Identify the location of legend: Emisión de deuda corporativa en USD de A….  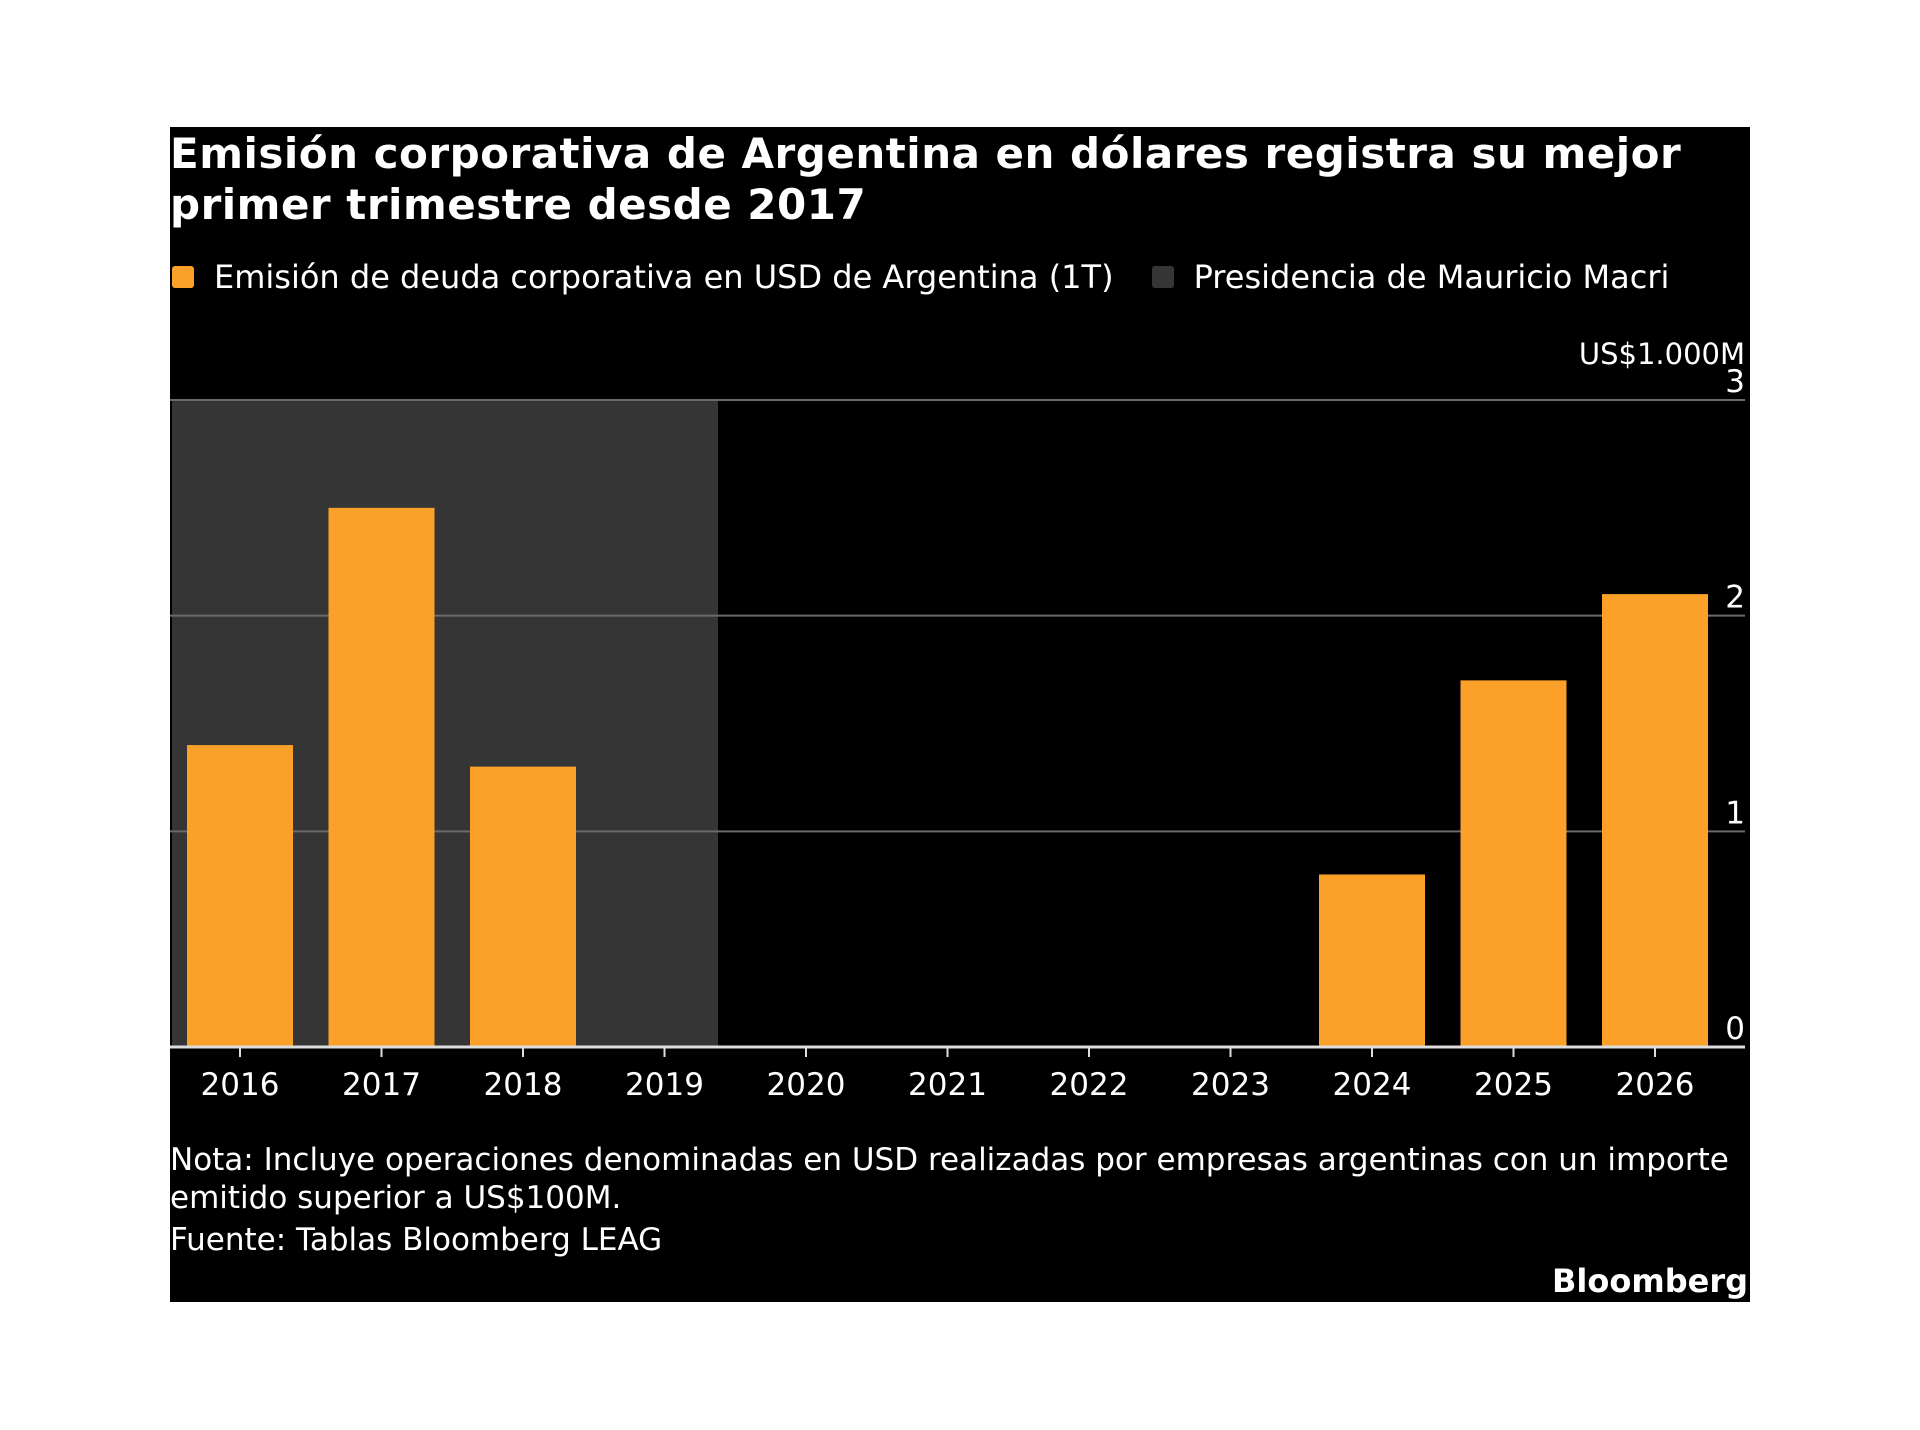
(939, 277).